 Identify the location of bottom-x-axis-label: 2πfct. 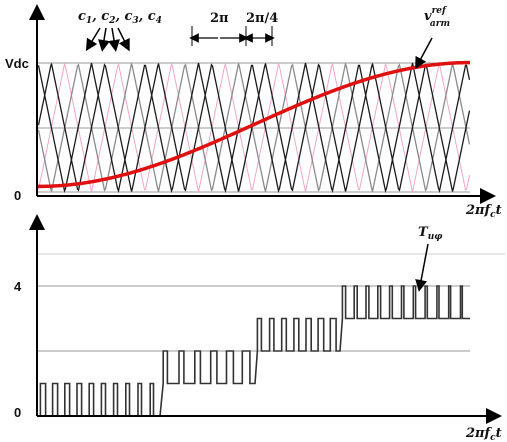
(483, 434).